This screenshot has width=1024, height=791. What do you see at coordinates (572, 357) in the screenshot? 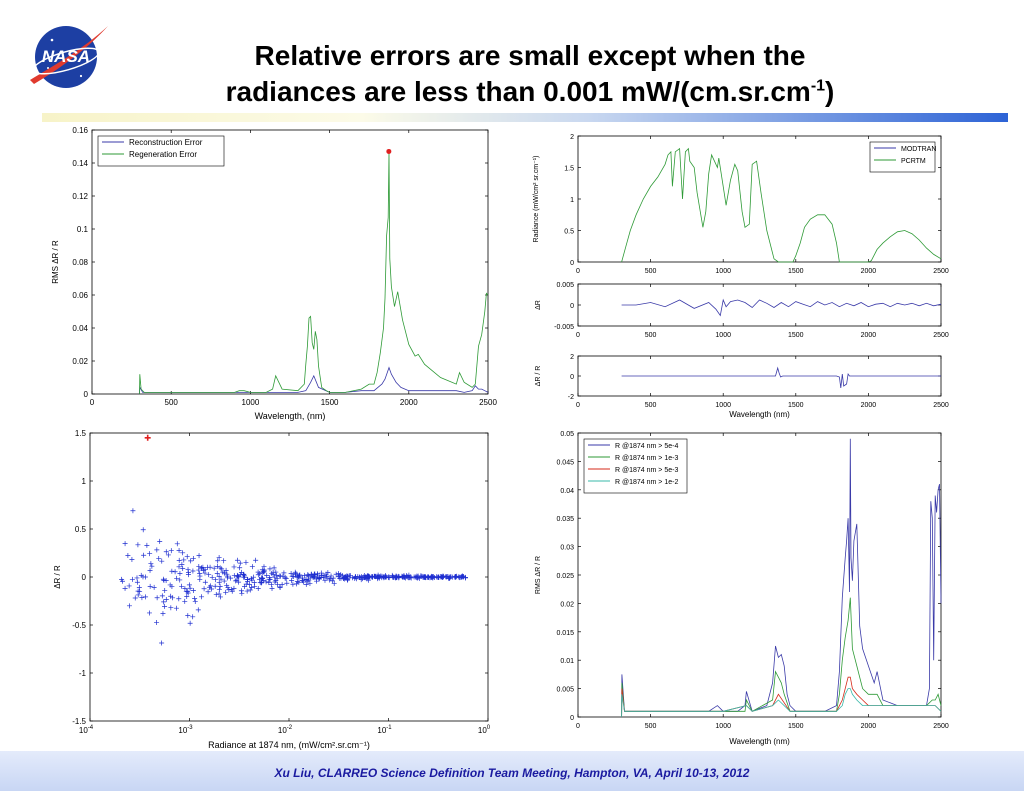
I see `y-tick-label: 2` at bounding box center [572, 357].